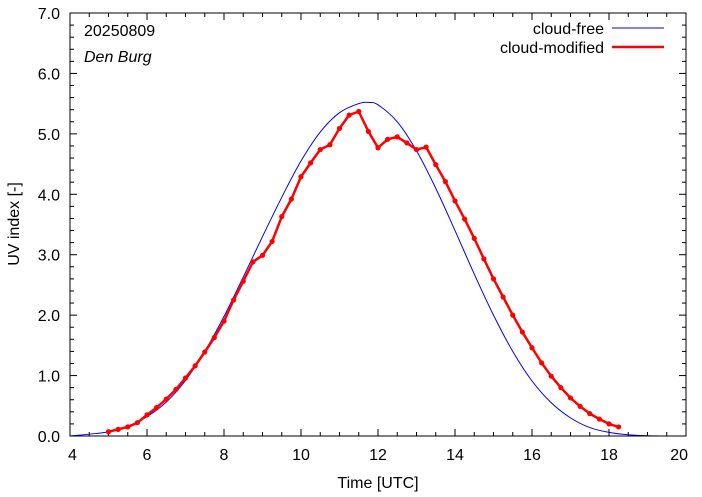 The height and width of the screenshot is (497, 702). What do you see at coordinates (568, 29) in the screenshot?
I see `legend-label-cloud-free: cloud-free` at bounding box center [568, 29].